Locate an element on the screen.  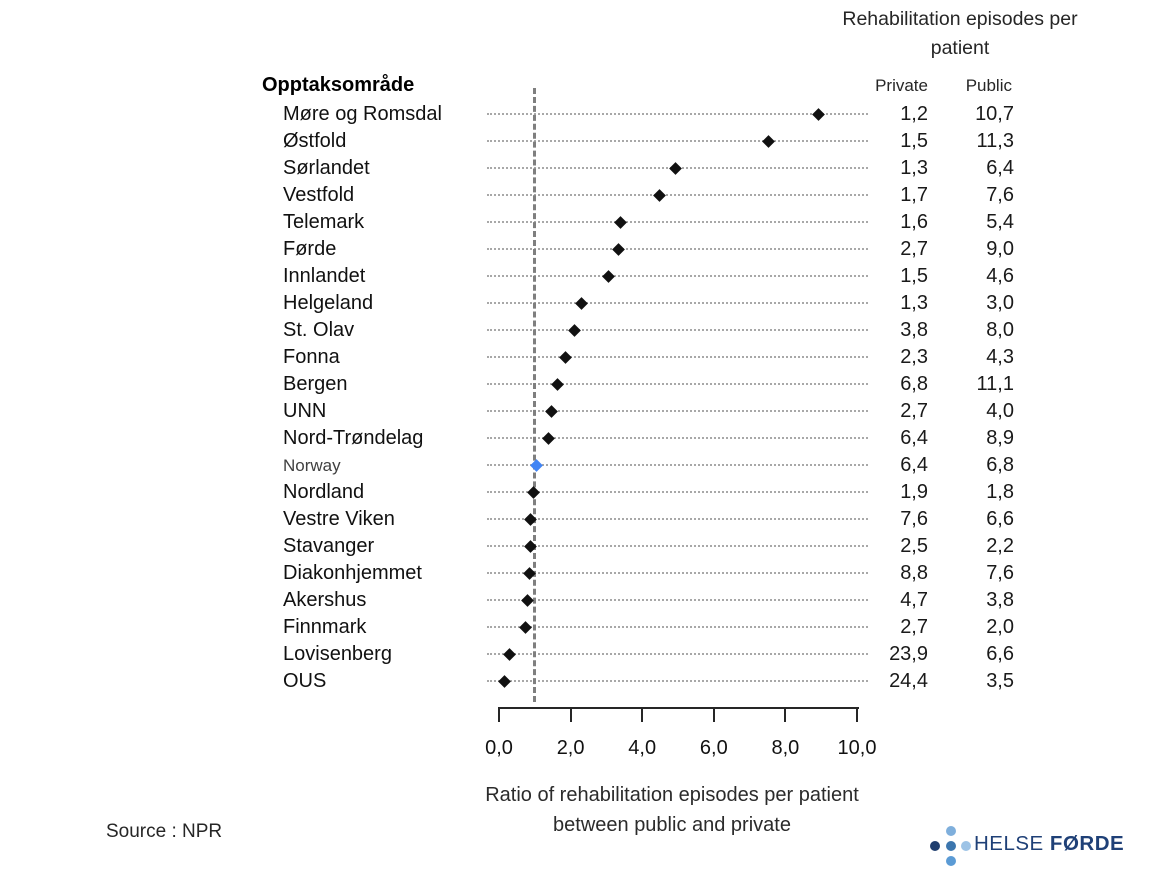
value-private: 1,7 is located at coordinates (914, 195).